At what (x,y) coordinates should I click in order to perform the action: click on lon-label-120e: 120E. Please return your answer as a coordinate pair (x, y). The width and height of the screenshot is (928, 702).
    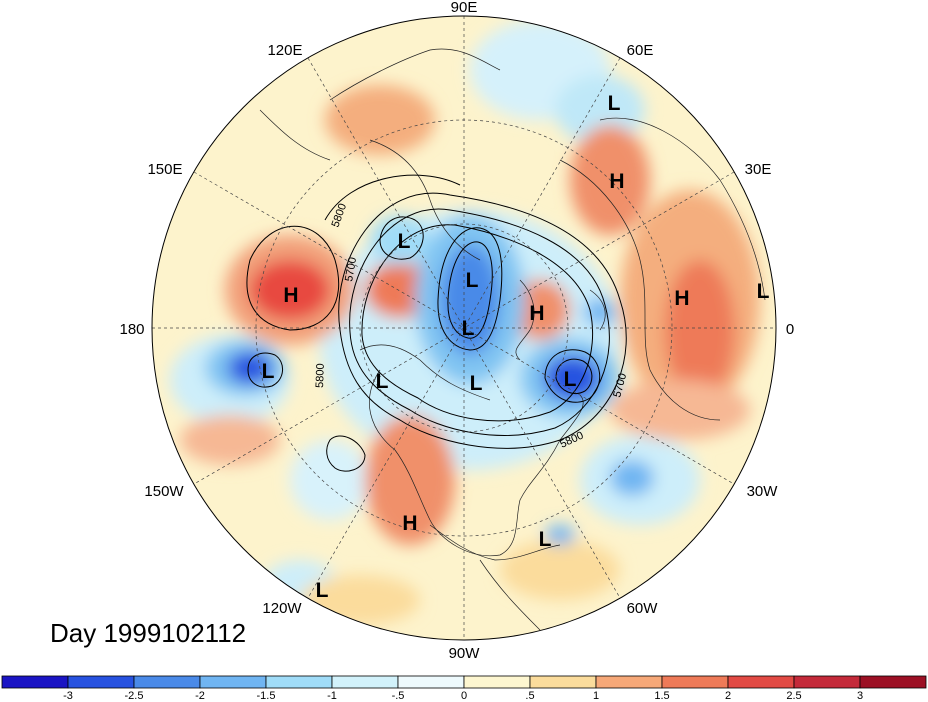
    Looking at the image, I should click on (284, 50).